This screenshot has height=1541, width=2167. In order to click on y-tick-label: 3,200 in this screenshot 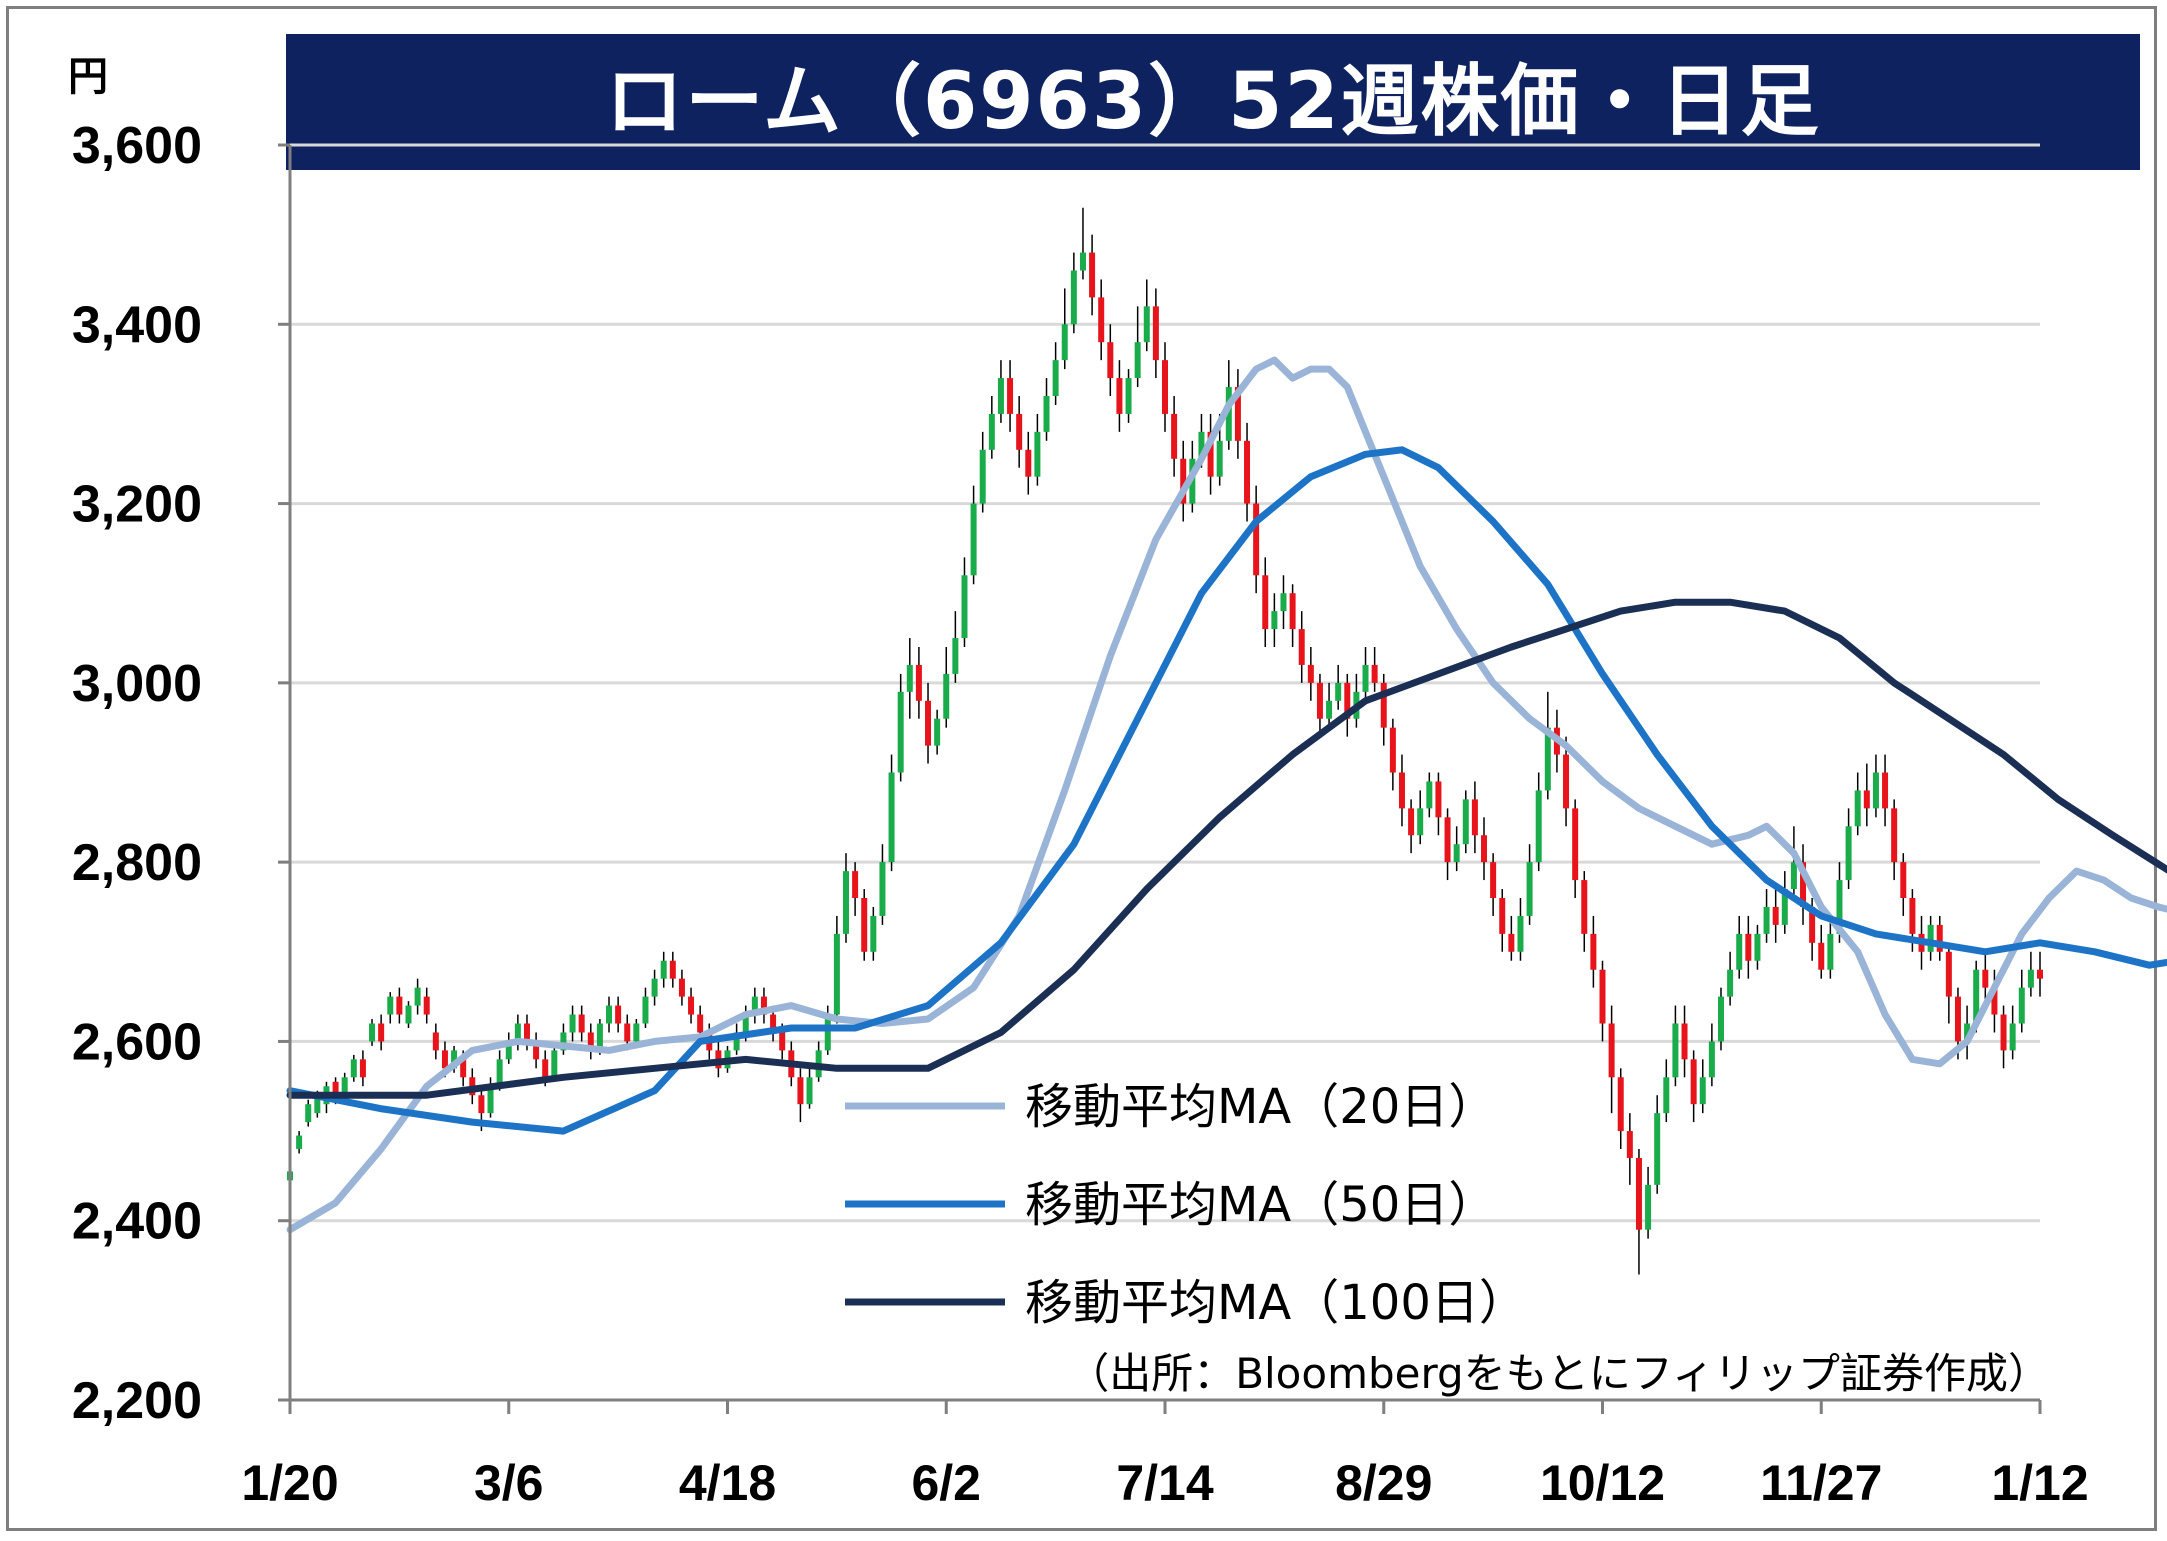, I will do `click(137, 505)`.